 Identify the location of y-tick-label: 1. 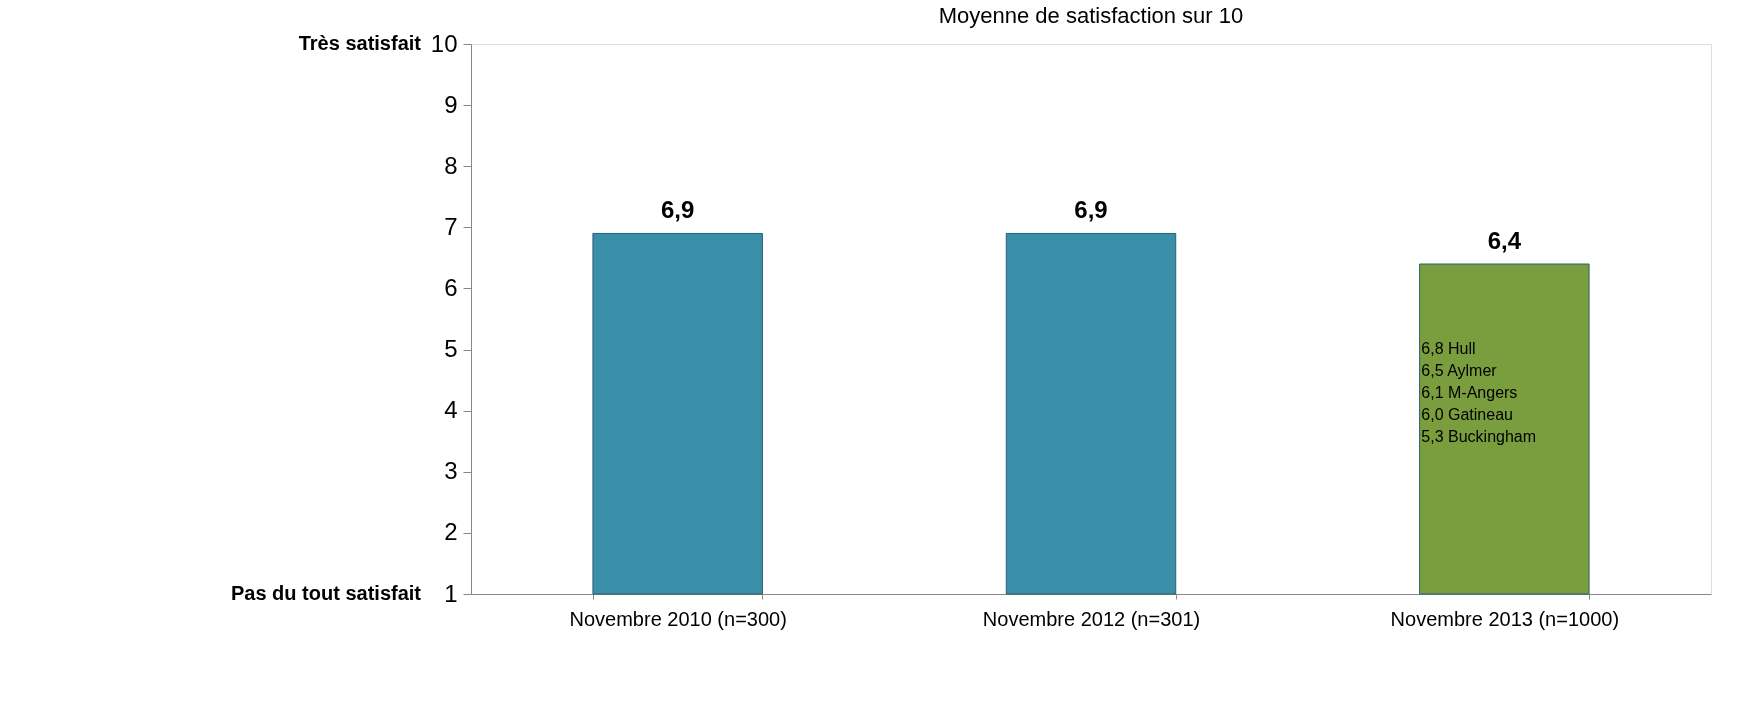
(451, 593).